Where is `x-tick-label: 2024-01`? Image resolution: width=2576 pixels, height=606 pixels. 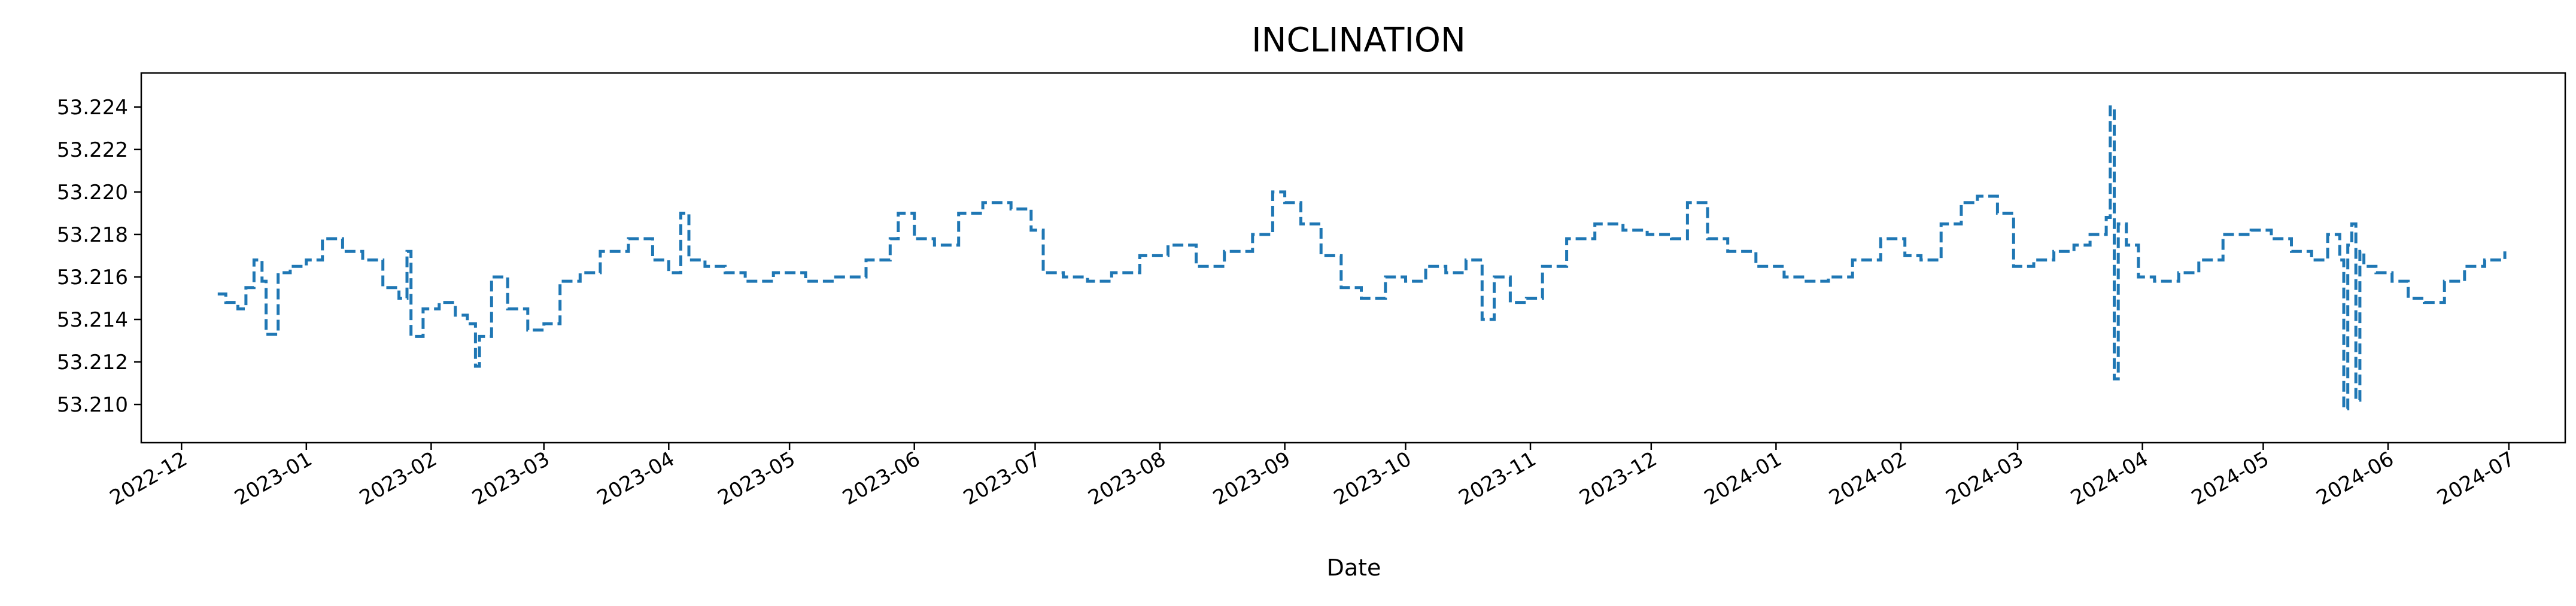 x-tick-label: 2024-01 is located at coordinates (1743, 478).